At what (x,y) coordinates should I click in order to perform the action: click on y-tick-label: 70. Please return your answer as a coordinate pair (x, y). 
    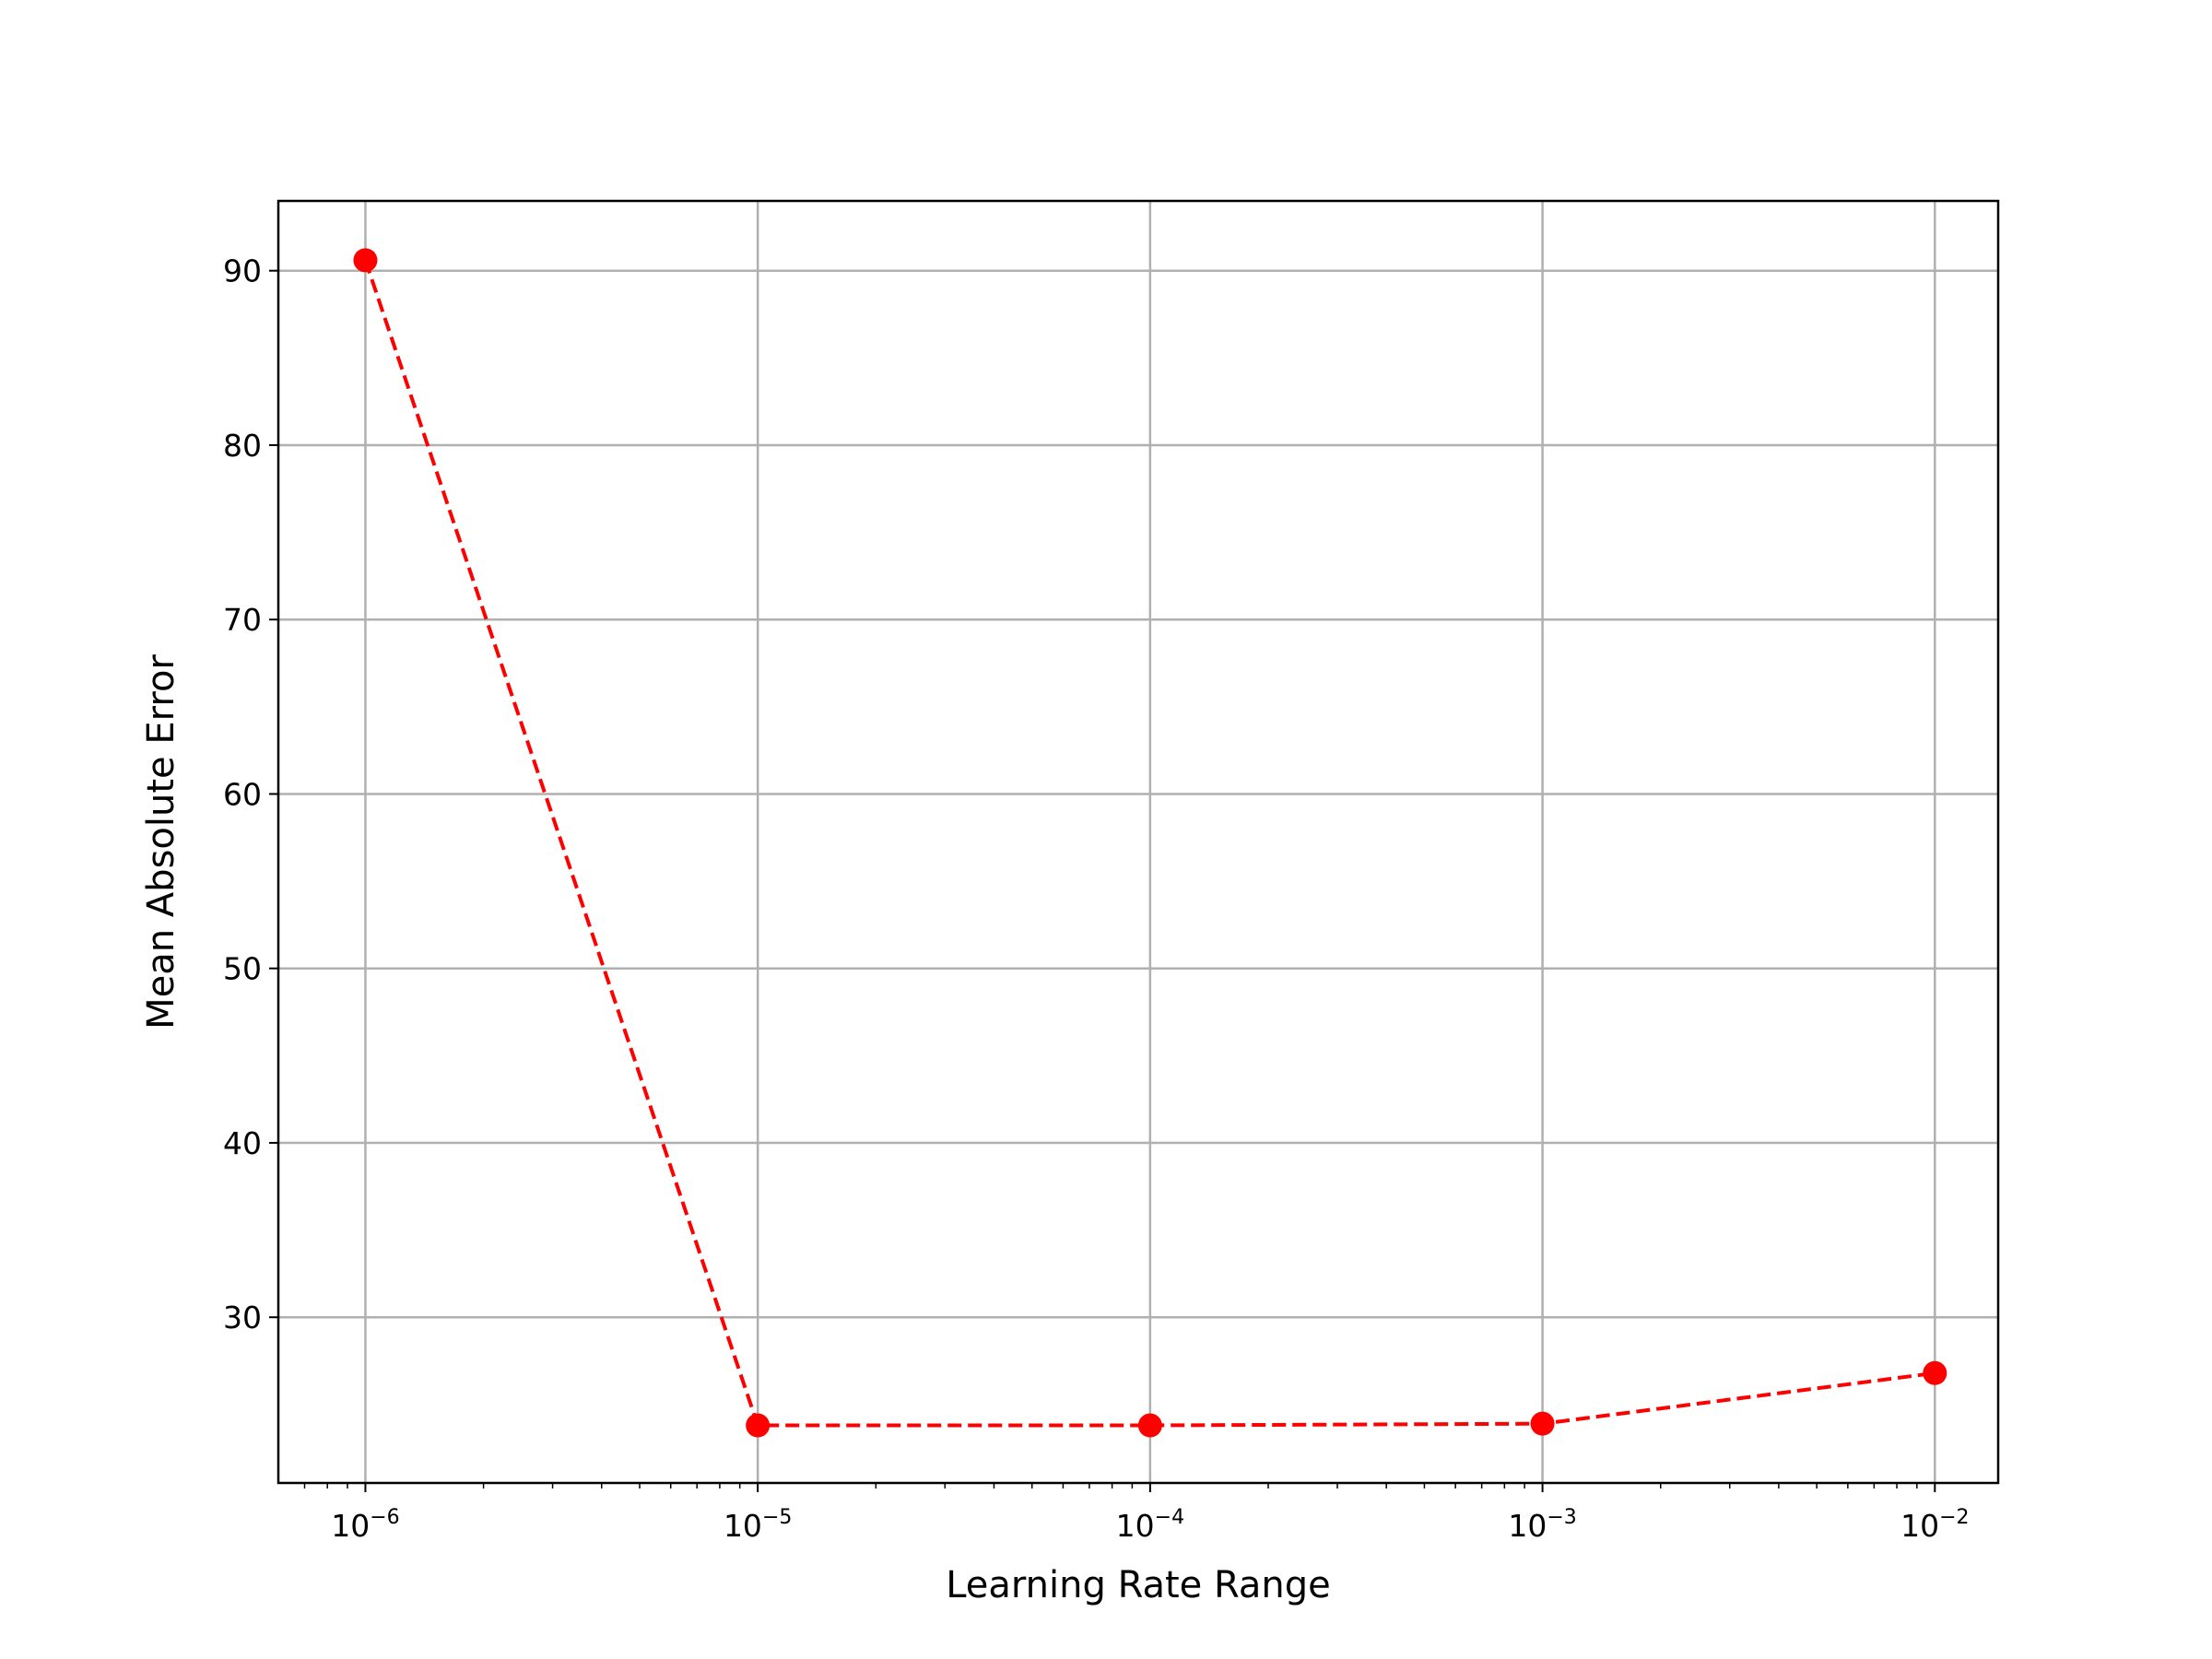
    Looking at the image, I should click on (242, 620).